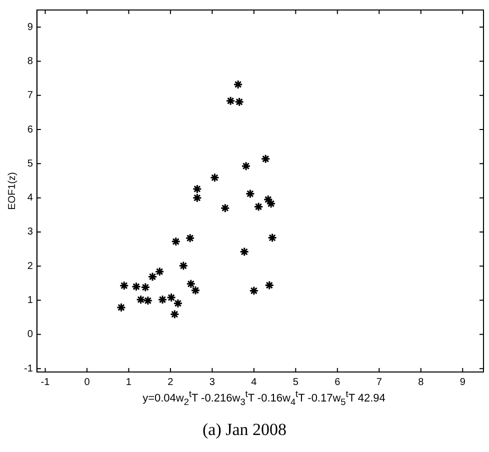  What do you see at coordinates (254, 382) in the screenshot?
I see `x-tick-label: 4` at bounding box center [254, 382].